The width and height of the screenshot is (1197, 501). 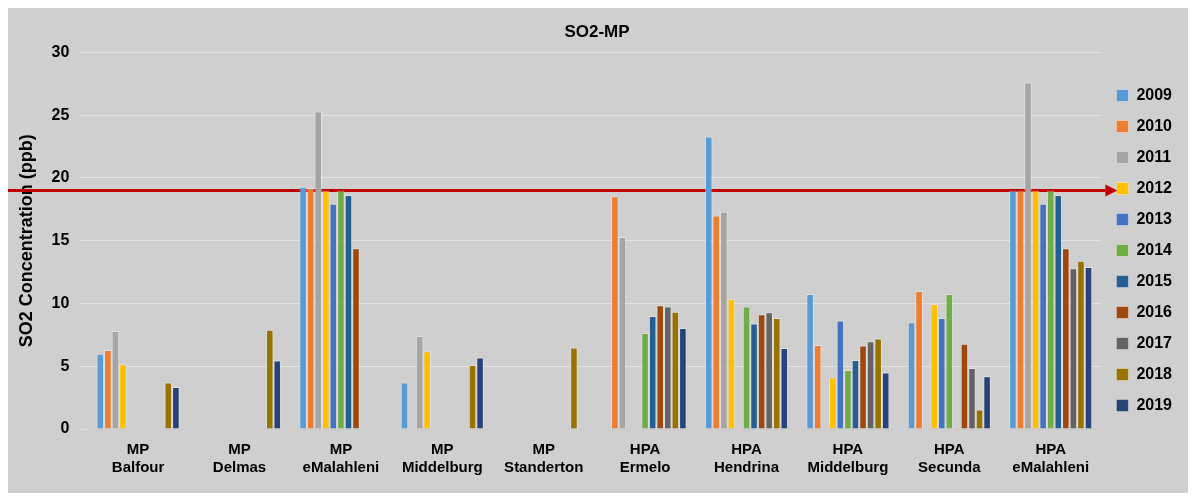 What do you see at coordinates (239, 458) in the screenshot?
I see `x-tick-label: MP Delmas` at bounding box center [239, 458].